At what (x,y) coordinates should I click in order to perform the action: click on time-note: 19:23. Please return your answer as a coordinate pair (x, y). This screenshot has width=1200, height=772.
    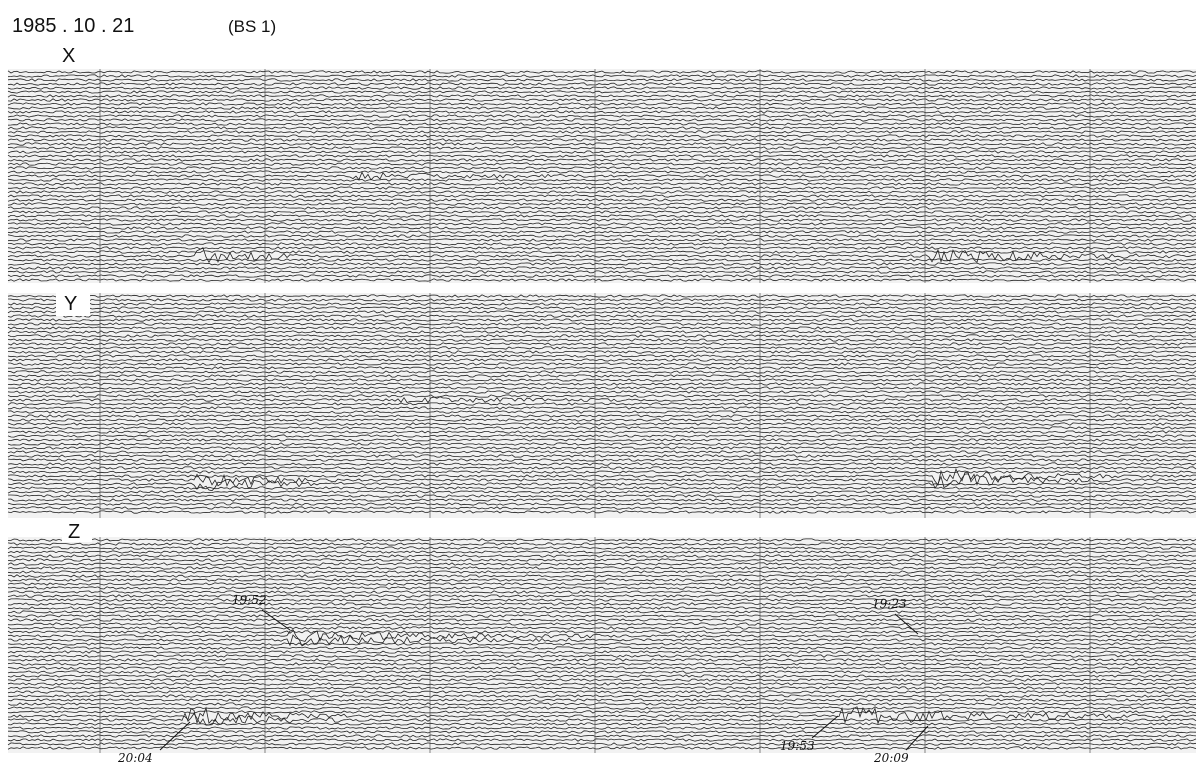
    Looking at the image, I should click on (889, 604).